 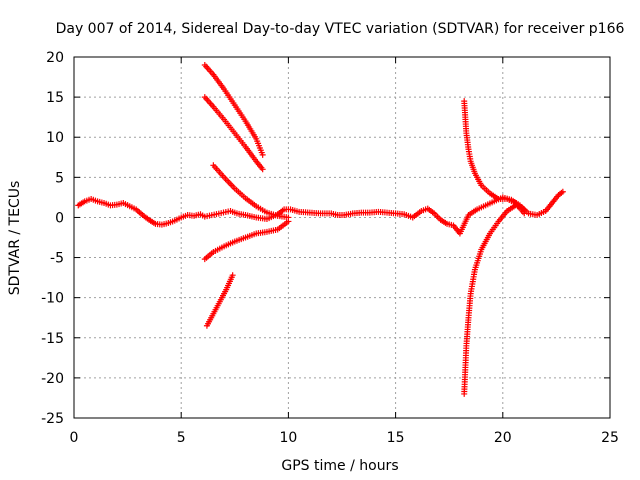 I want to click on x-tick-label: 15, so click(x=396, y=438).